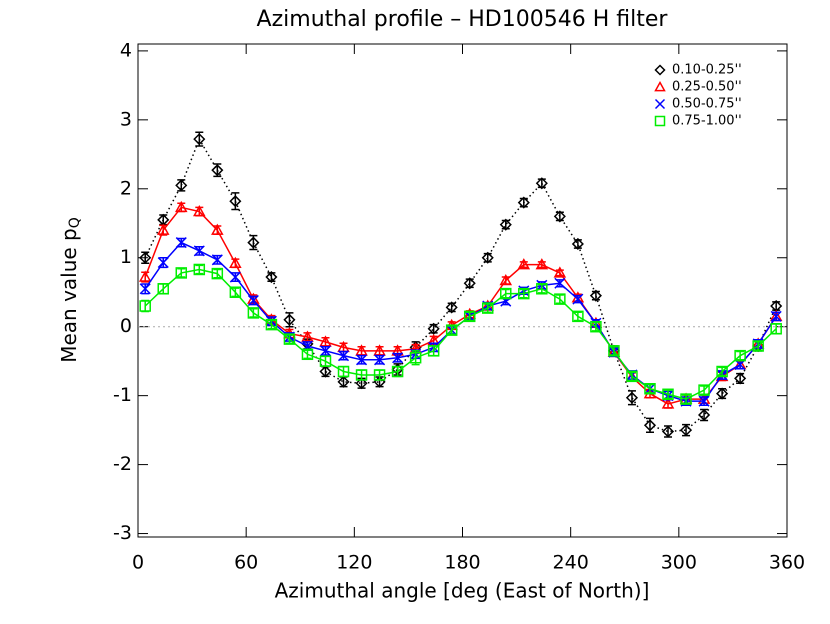 Image resolution: width=830 pixels, height=624 pixels. Describe the element at coordinates (126, 119) in the screenshot. I see `y-tick-label: 3` at that location.